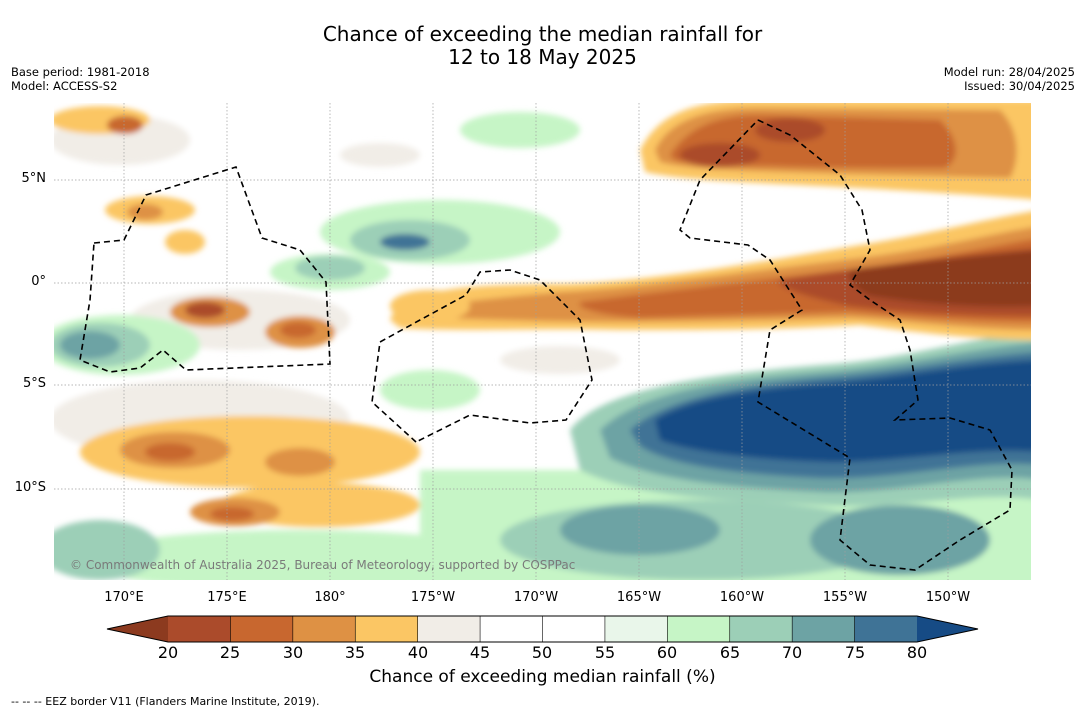 The width and height of the screenshot is (1085, 713). What do you see at coordinates (418, 652) in the screenshot?
I see `colorbar-tick: 40` at bounding box center [418, 652].